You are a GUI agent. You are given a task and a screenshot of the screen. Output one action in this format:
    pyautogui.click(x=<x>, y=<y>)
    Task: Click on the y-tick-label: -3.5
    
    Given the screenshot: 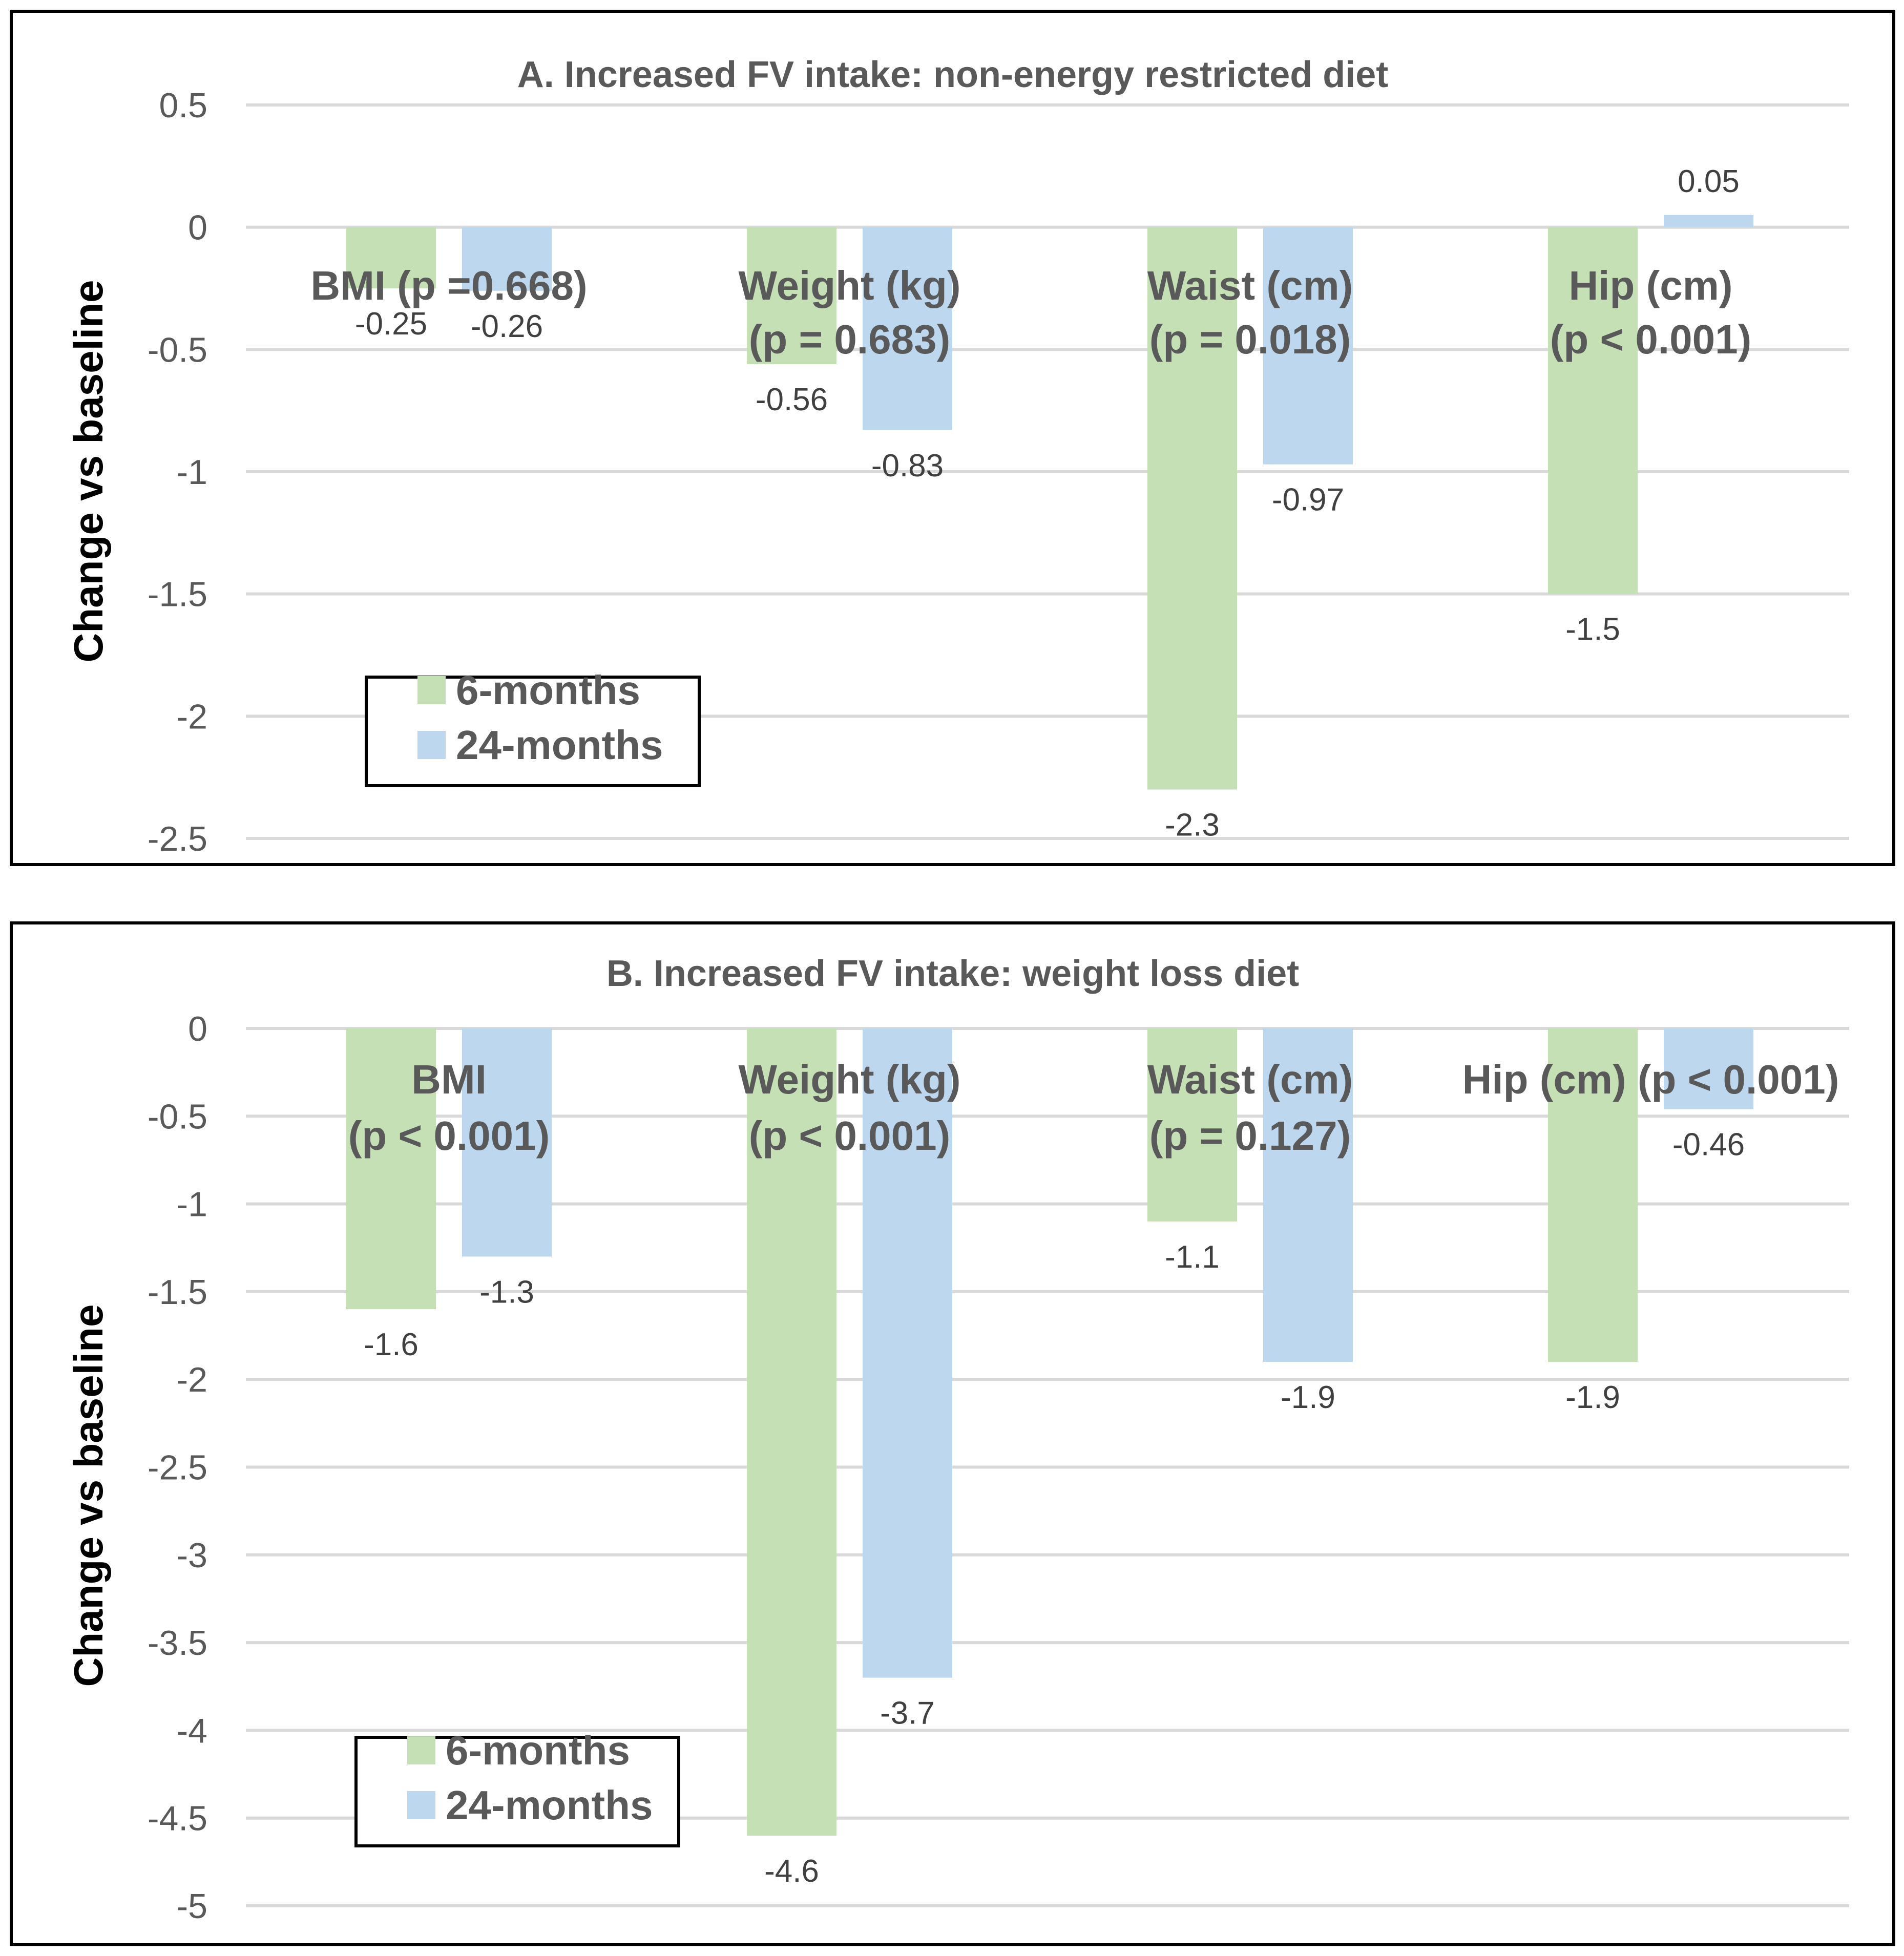 What is the action you would take?
    pyautogui.click(x=177, y=1643)
    